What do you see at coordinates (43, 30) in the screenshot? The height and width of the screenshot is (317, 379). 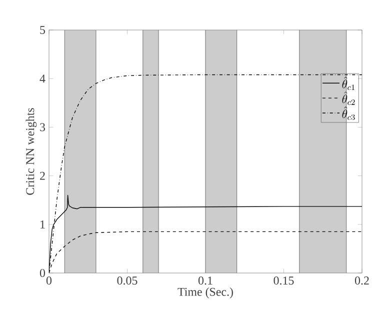 I see `y-tick-label: 5` at bounding box center [43, 30].